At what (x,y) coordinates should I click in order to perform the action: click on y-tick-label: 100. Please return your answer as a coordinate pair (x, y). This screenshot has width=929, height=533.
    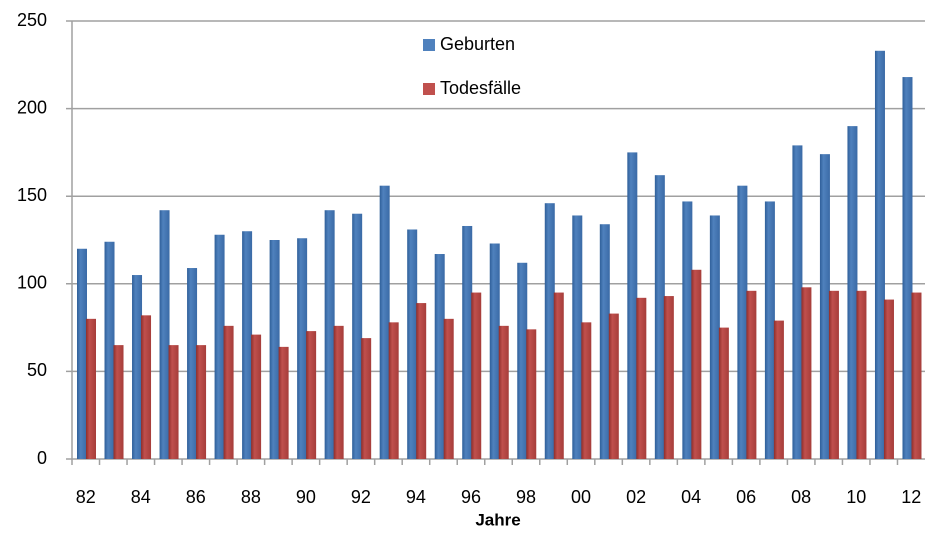
    Looking at the image, I should click on (32, 283).